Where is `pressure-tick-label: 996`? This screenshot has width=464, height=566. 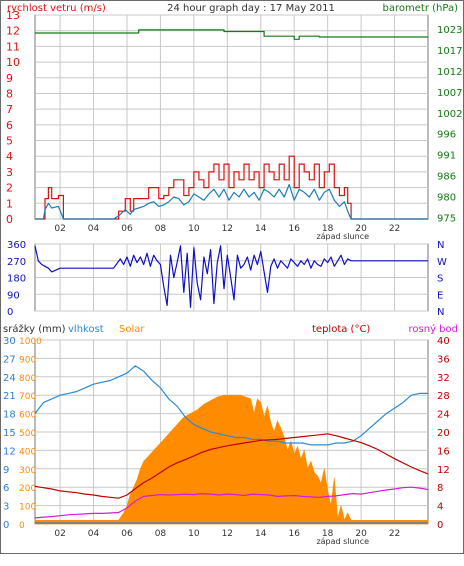
pressure-tick-label: 996 is located at coordinates (446, 135).